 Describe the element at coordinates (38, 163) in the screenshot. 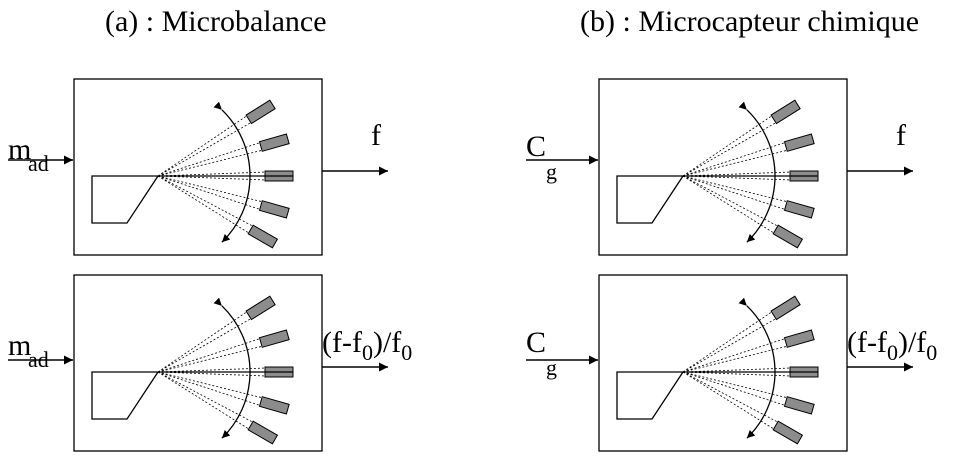

I see `input-subscript: ad` at that location.